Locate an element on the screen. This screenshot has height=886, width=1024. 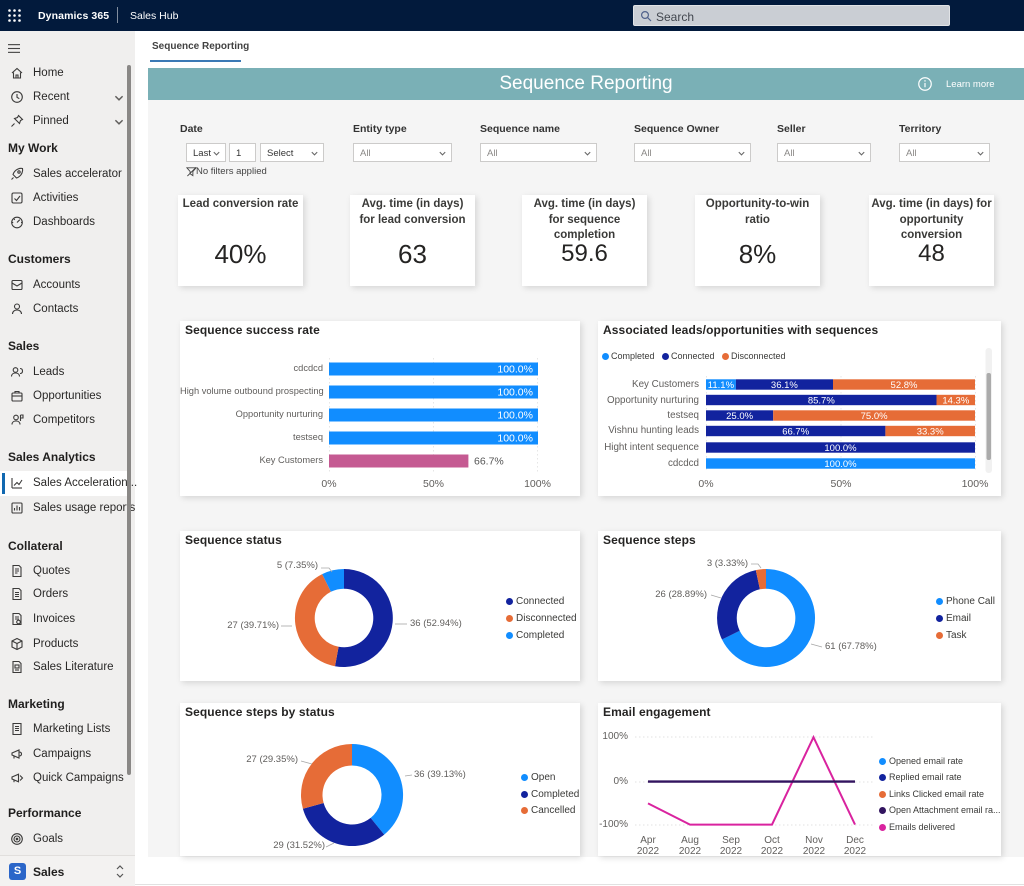
svg-text: 36.1% is located at coordinates (784, 385).